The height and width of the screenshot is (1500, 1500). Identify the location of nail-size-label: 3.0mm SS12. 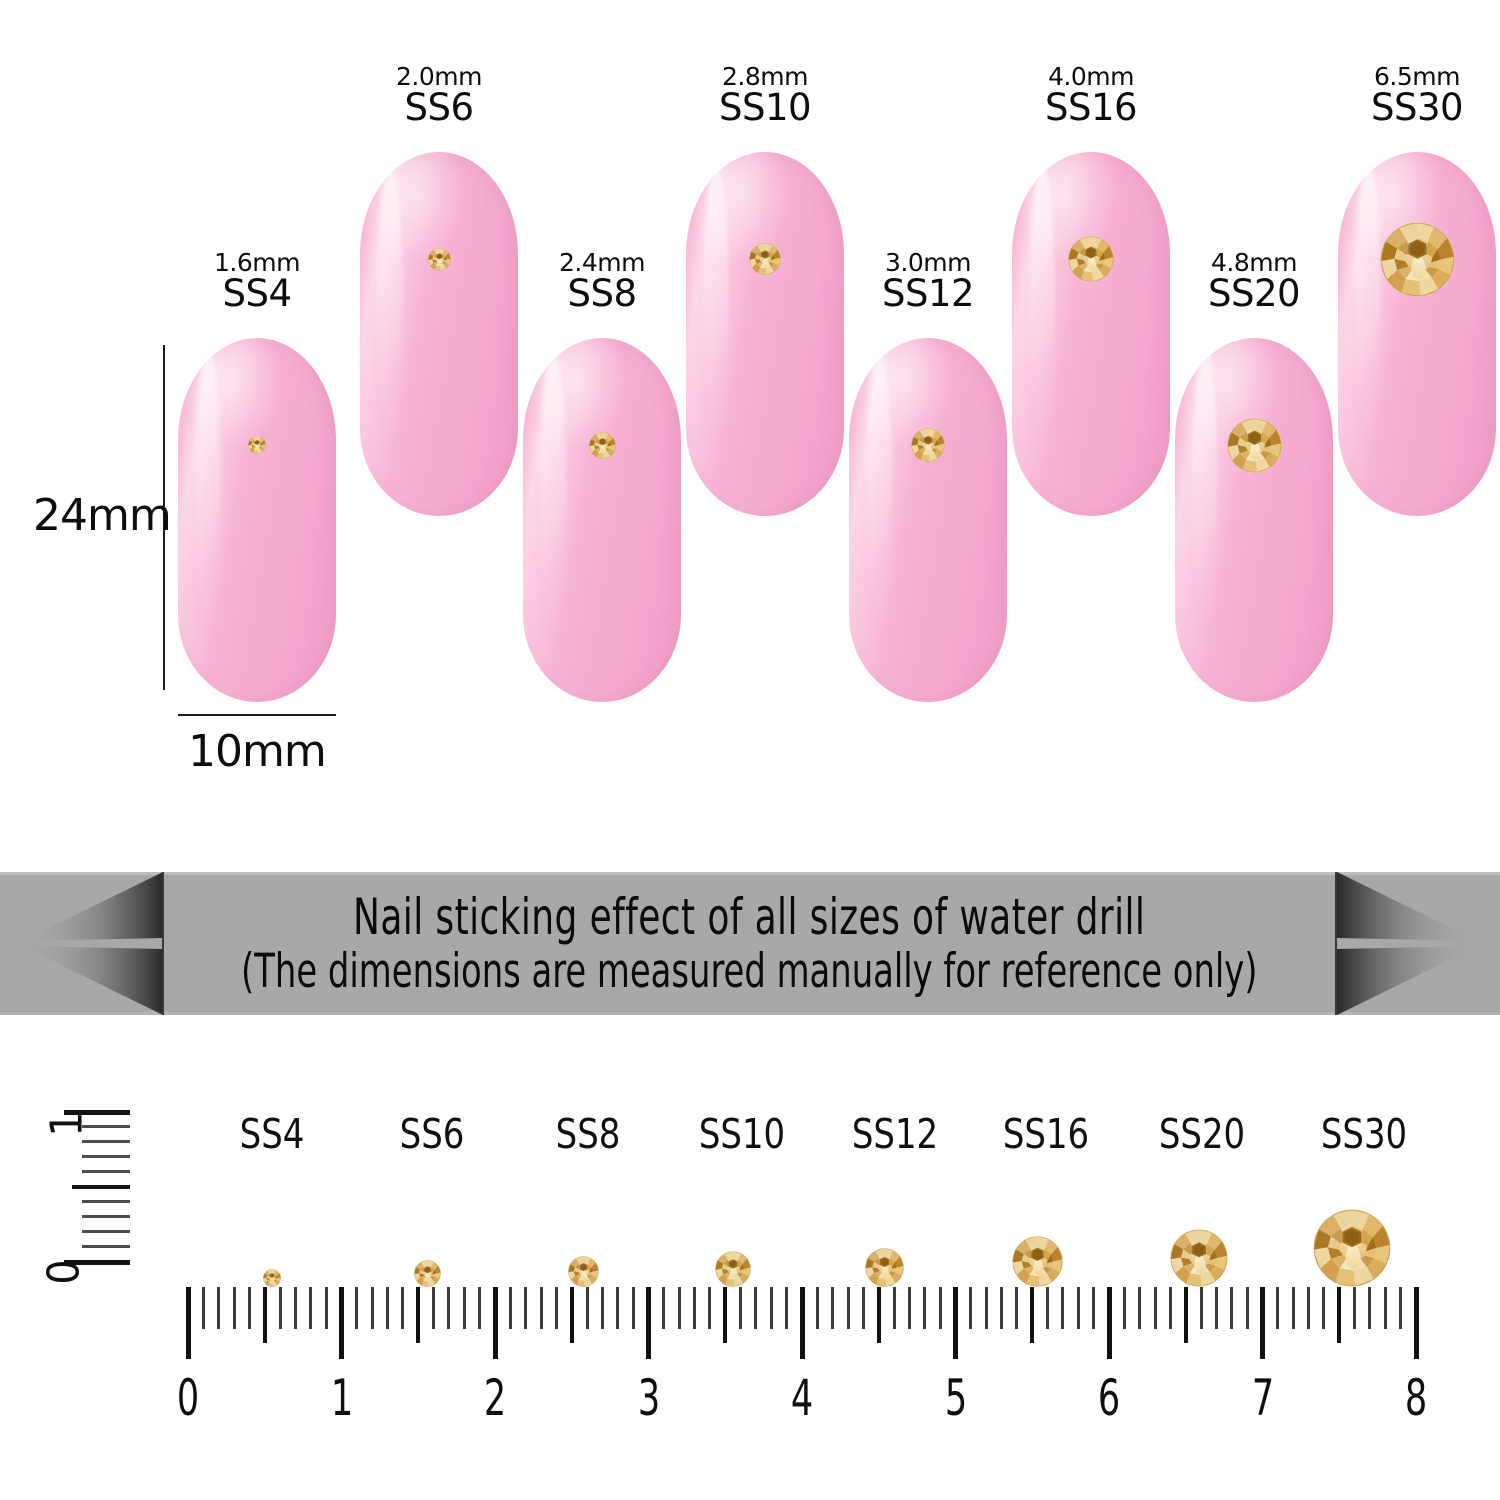
(928, 281).